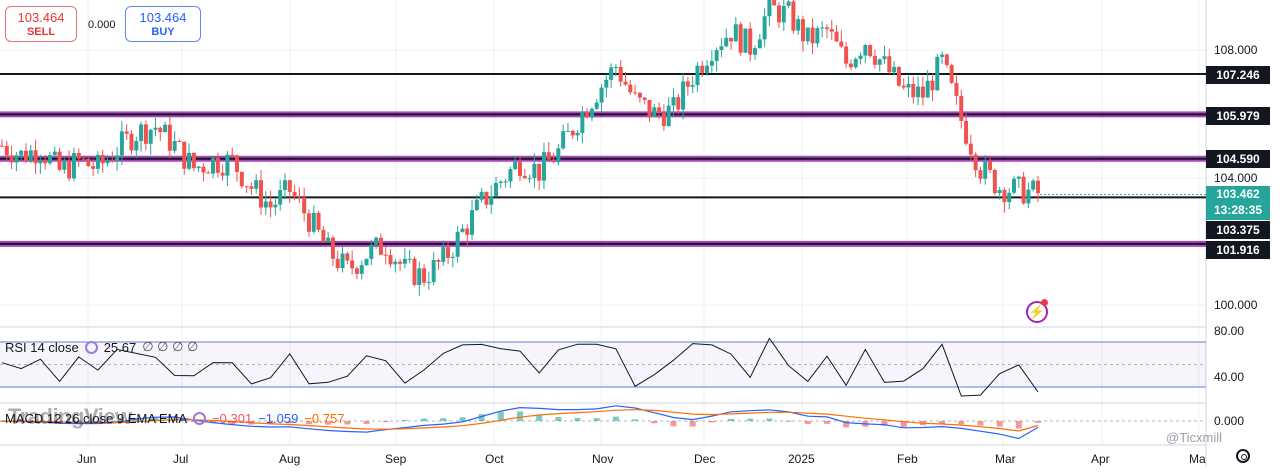 This screenshot has height=472, width=1280. Describe the element at coordinates (494, 459) in the screenshot. I see `time-axis-label: Oct` at that location.